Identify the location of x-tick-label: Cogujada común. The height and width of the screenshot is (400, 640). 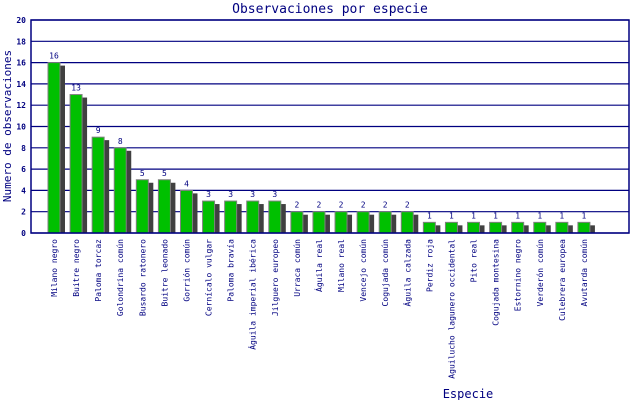
(385, 273).